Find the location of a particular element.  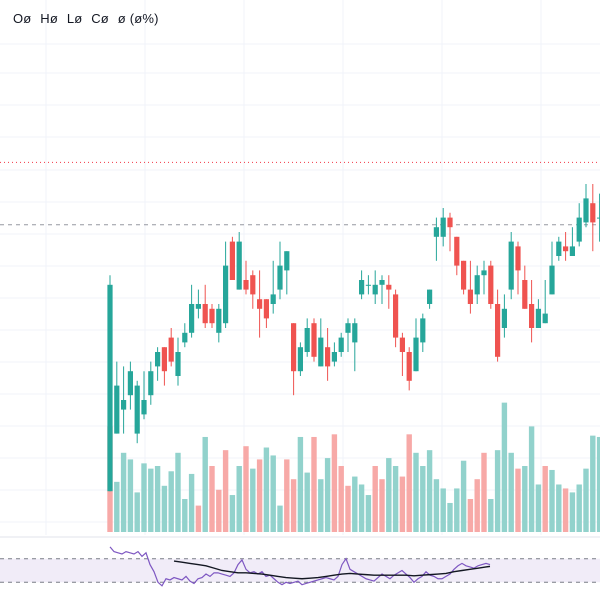

legend-change: ø (ø%) is located at coordinates (138, 18).